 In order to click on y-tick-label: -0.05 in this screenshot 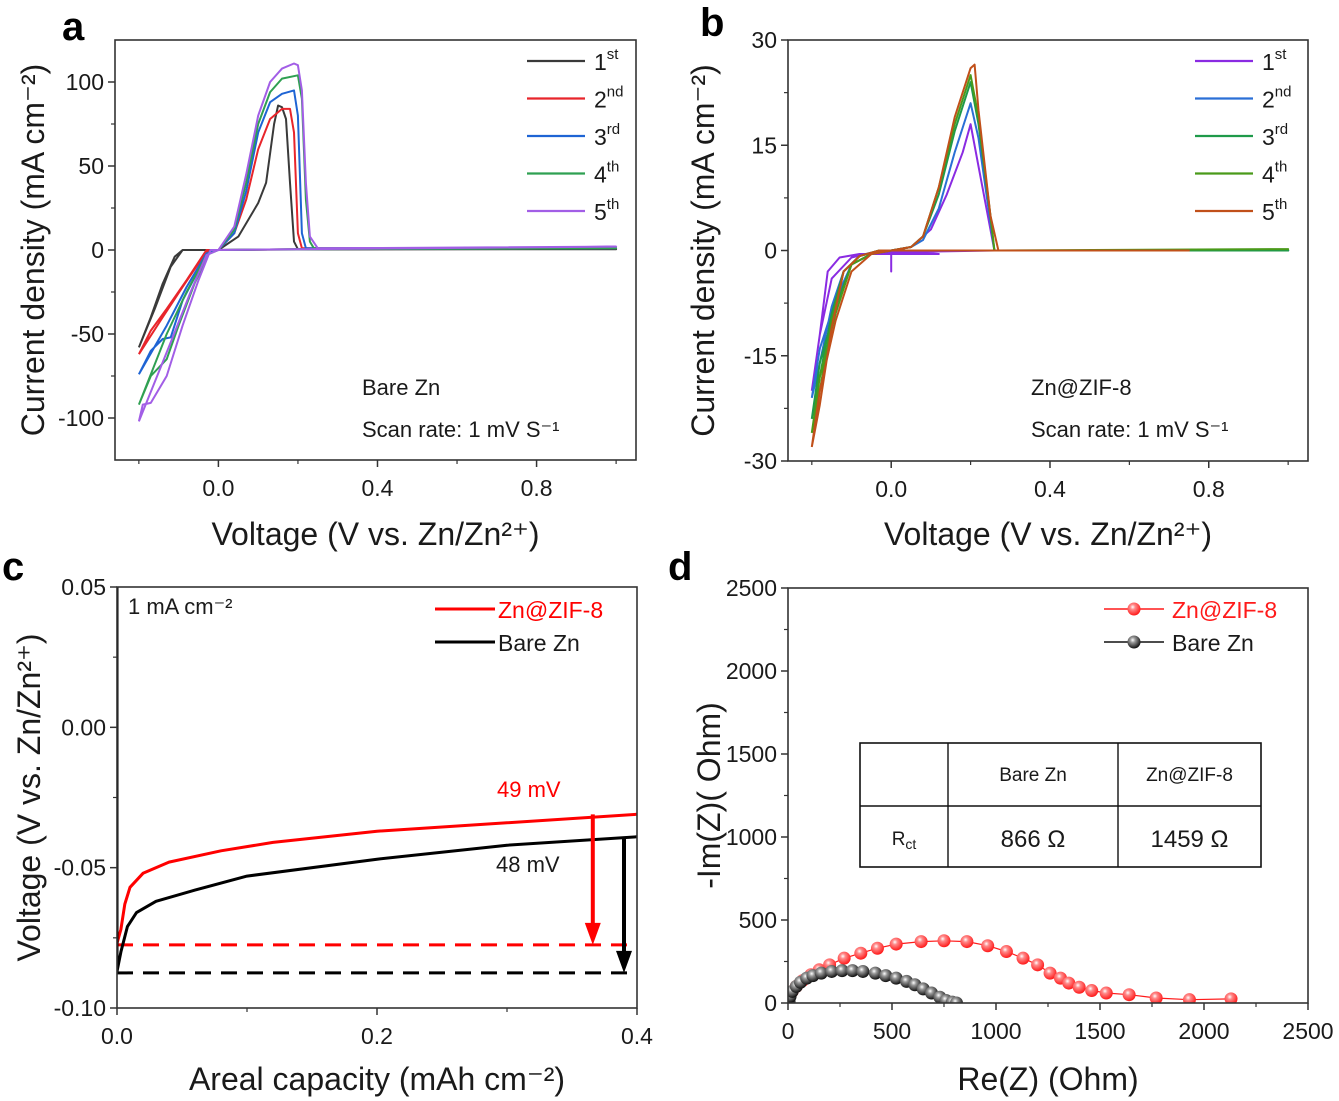, I will do `click(80, 868)`.